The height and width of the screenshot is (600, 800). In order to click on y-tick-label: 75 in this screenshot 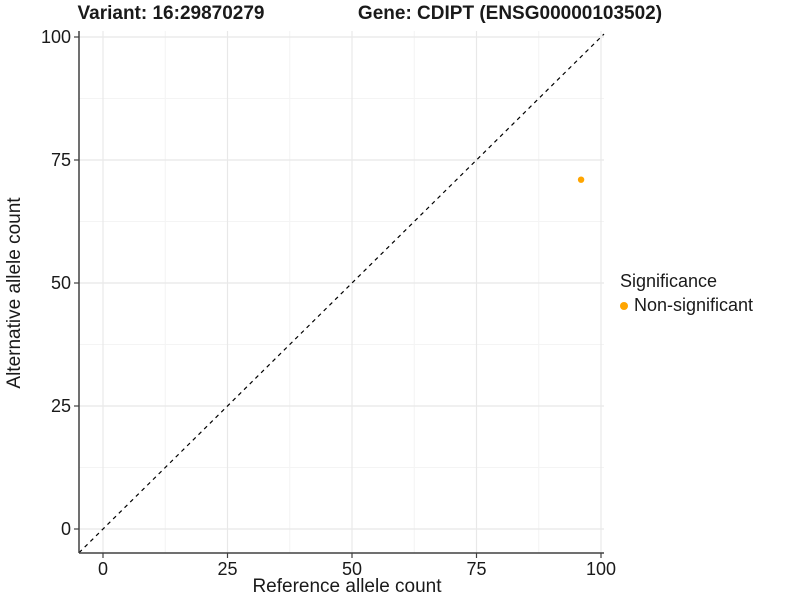, I will do `click(61, 160)`.